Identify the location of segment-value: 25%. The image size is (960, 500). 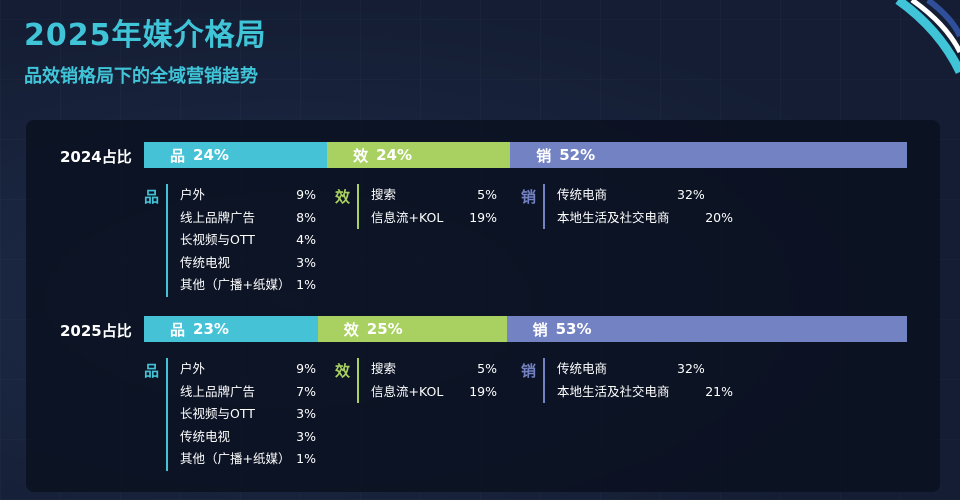
(384, 329).